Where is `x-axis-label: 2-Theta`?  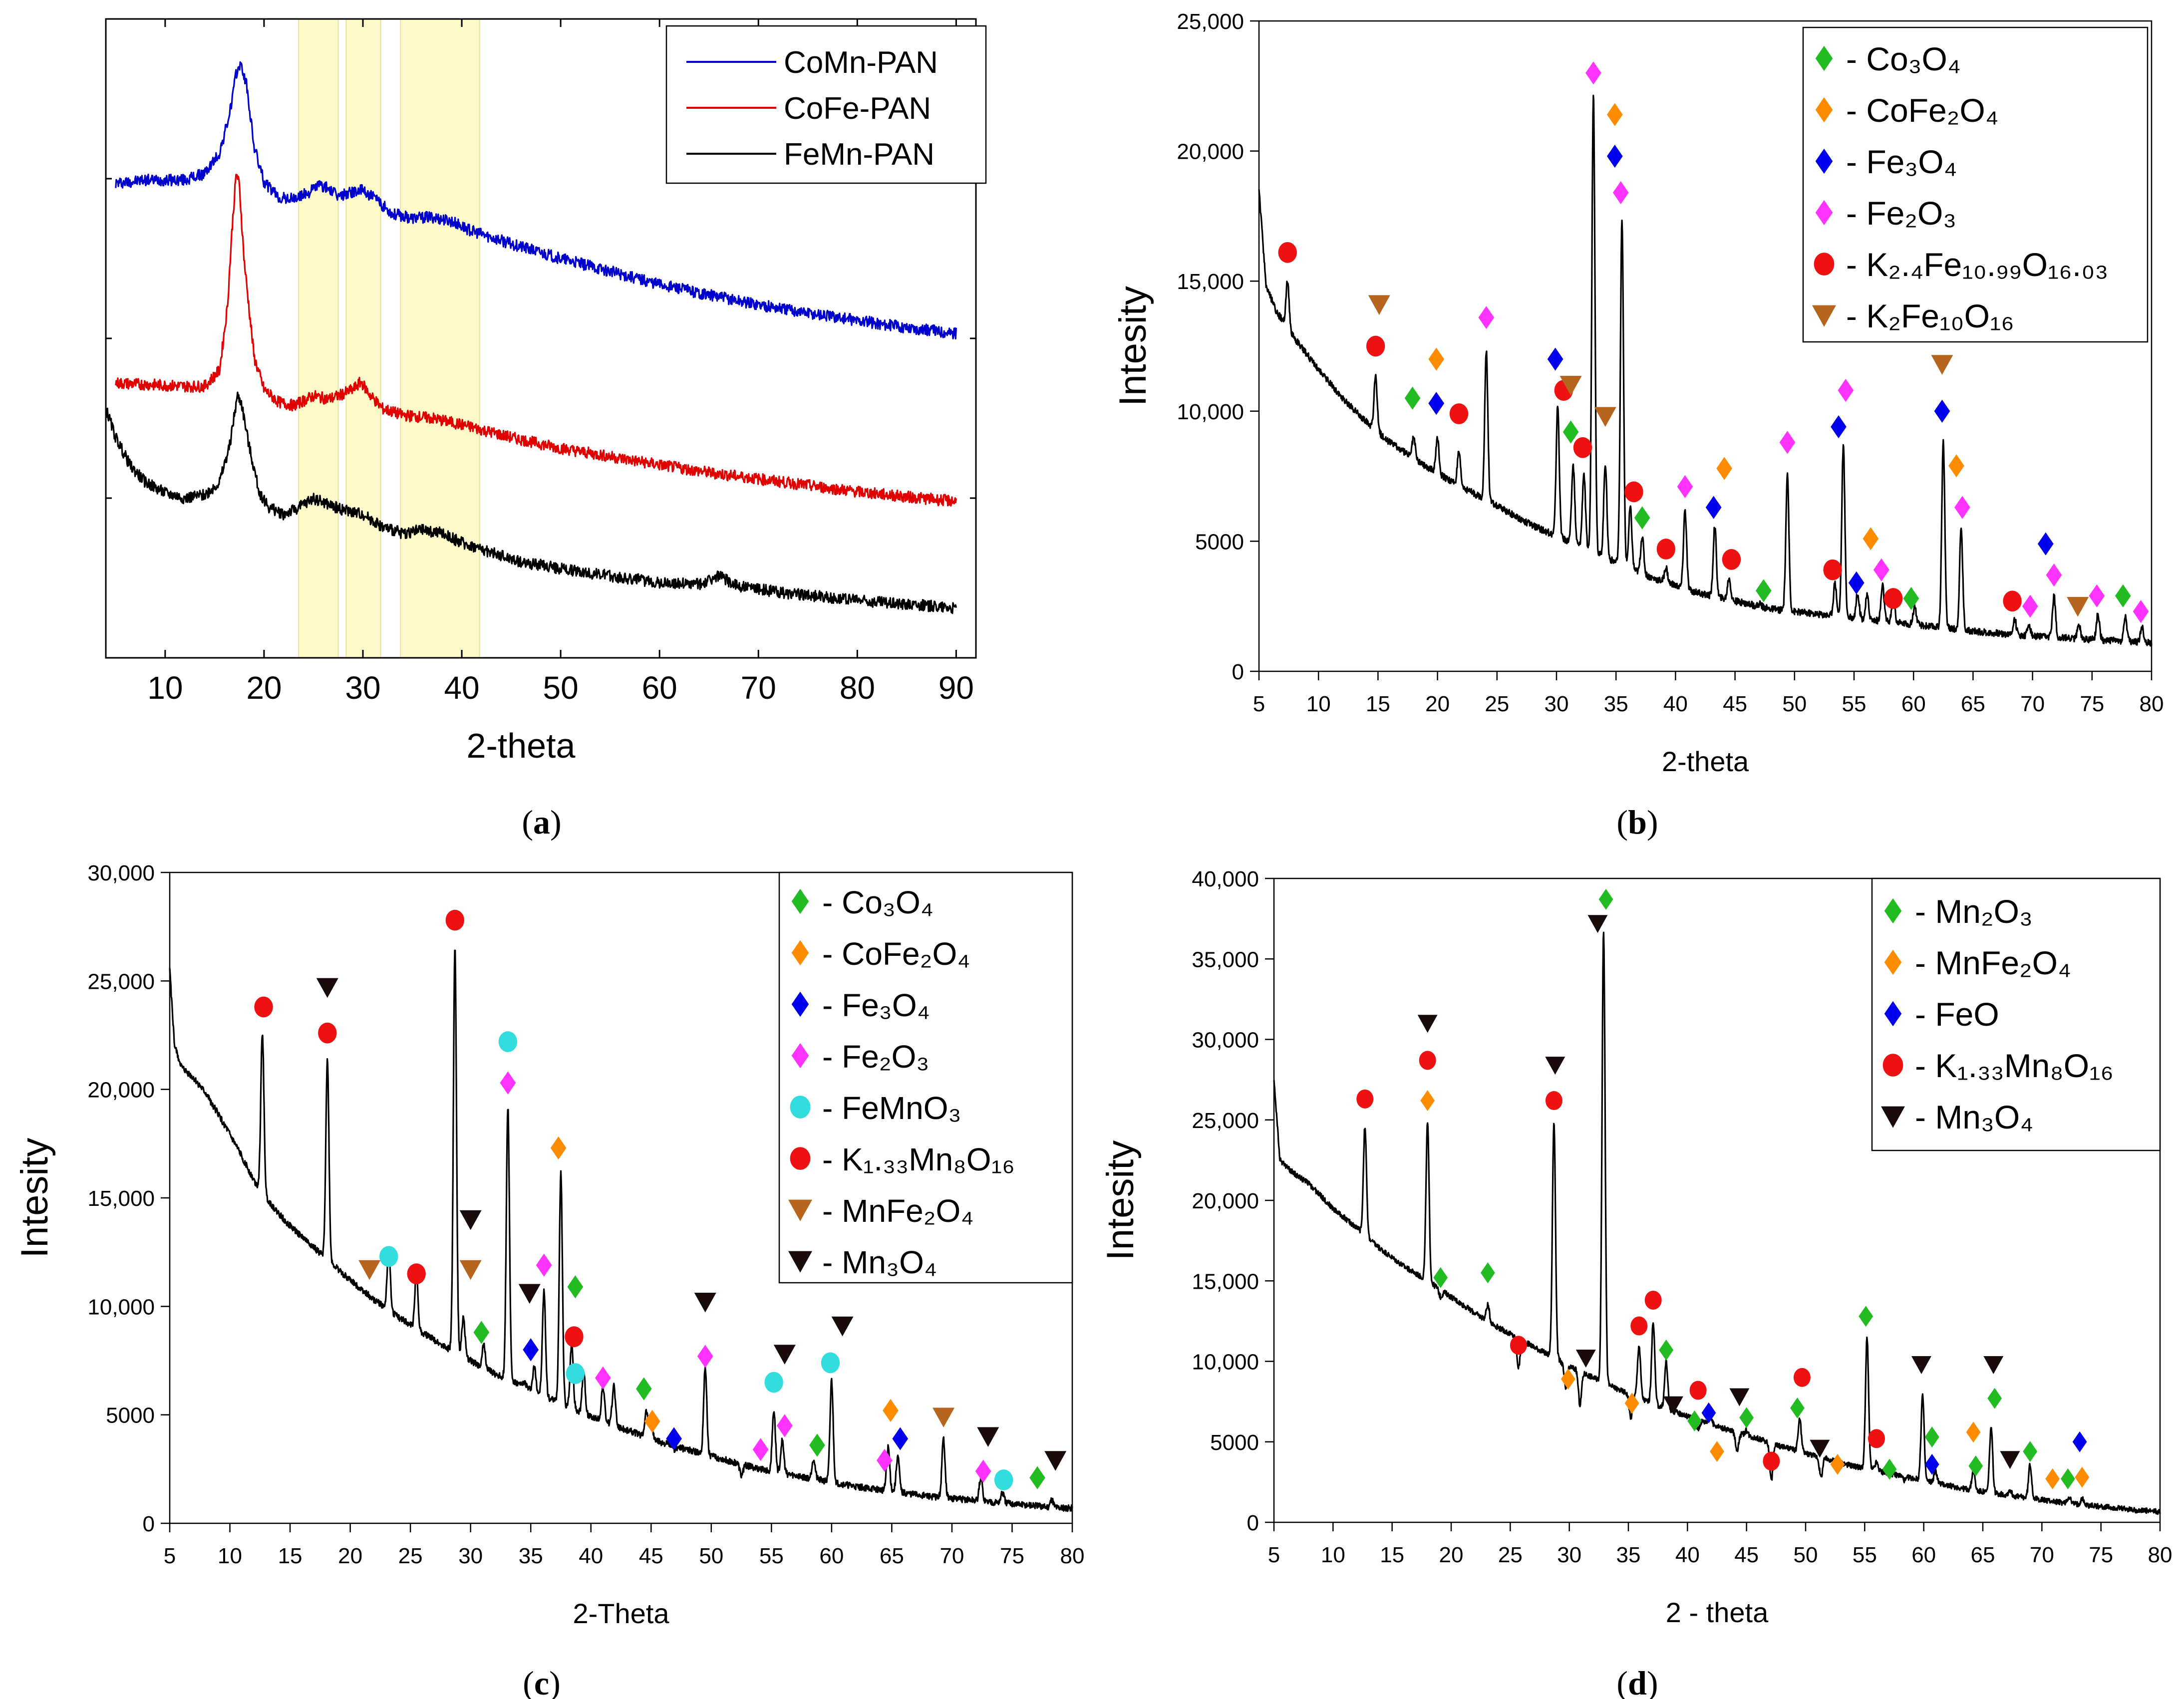
x-axis-label: 2-Theta is located at coordinates (621, 1613).